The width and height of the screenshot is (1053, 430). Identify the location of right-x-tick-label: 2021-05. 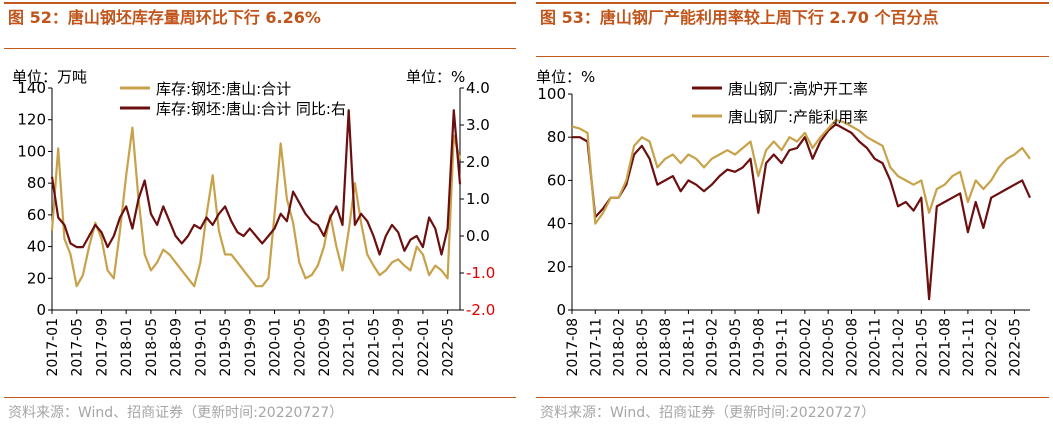
(922, 347).